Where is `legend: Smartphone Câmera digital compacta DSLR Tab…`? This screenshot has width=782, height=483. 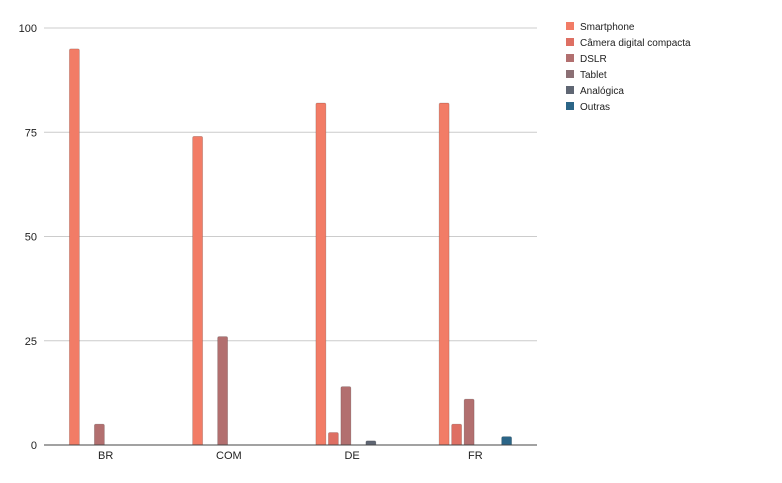 legend: Smartphone Câmera digital compacta DSLR Tab… is located at coordinates (628, 67).